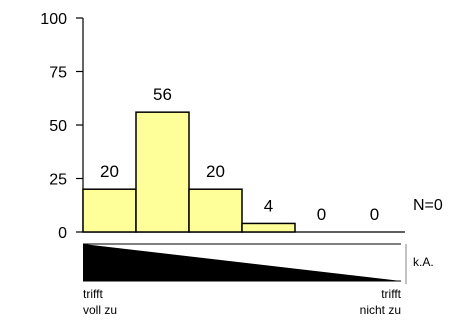 This screenshot has height=330, width=455. I want to click on y-tick-label: 25, so click(58, 180).